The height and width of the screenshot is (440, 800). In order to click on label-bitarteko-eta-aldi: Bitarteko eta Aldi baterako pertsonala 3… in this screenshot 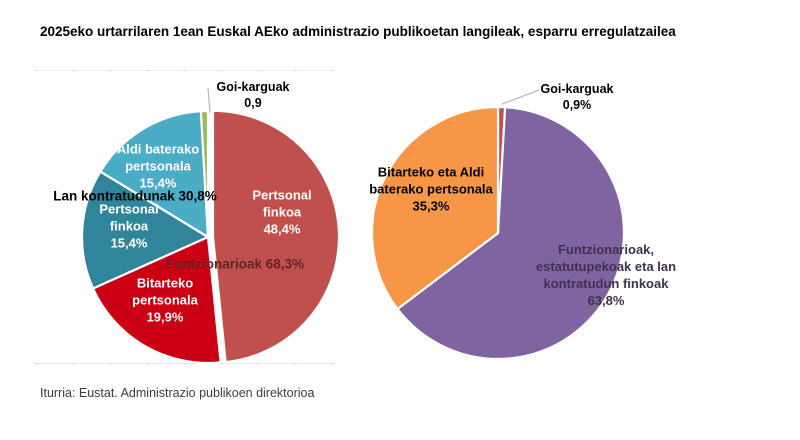, I will do `click(431, 189)`.